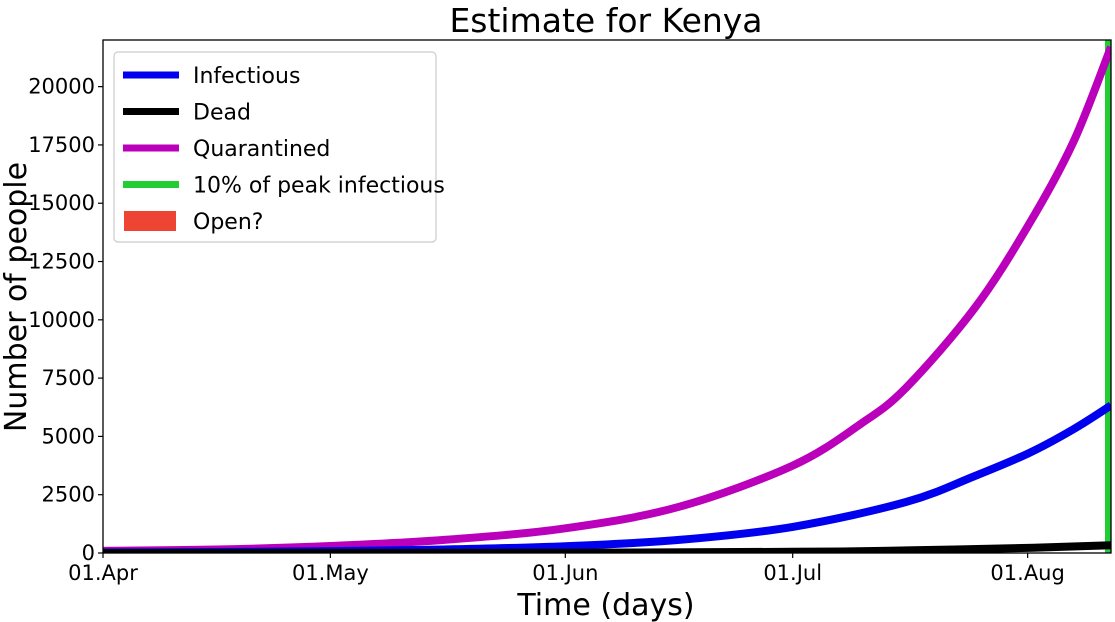 This screenshot has width=1115, height=622. Describe the element at coordinates (330, 573) in the screenshot. I see `x-tick-label: 01.May` at that location.